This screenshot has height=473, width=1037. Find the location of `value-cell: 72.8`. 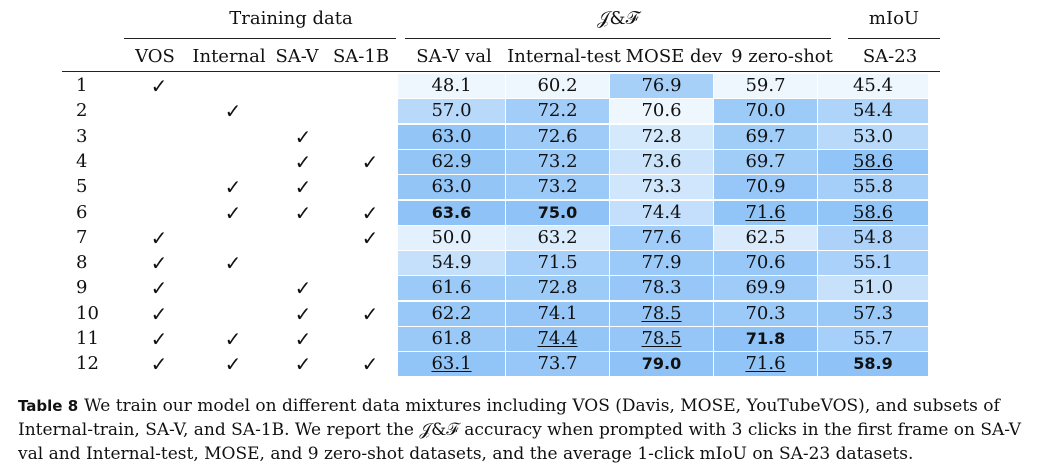

value-cell: 72.8 is located at coordinates (557, 288).